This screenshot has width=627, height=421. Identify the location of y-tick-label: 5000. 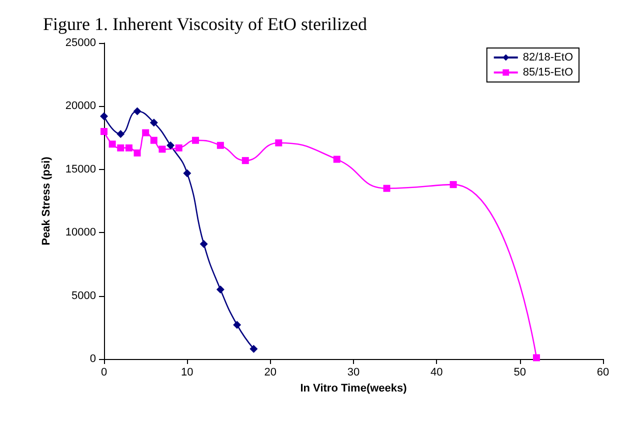
(84, 296).